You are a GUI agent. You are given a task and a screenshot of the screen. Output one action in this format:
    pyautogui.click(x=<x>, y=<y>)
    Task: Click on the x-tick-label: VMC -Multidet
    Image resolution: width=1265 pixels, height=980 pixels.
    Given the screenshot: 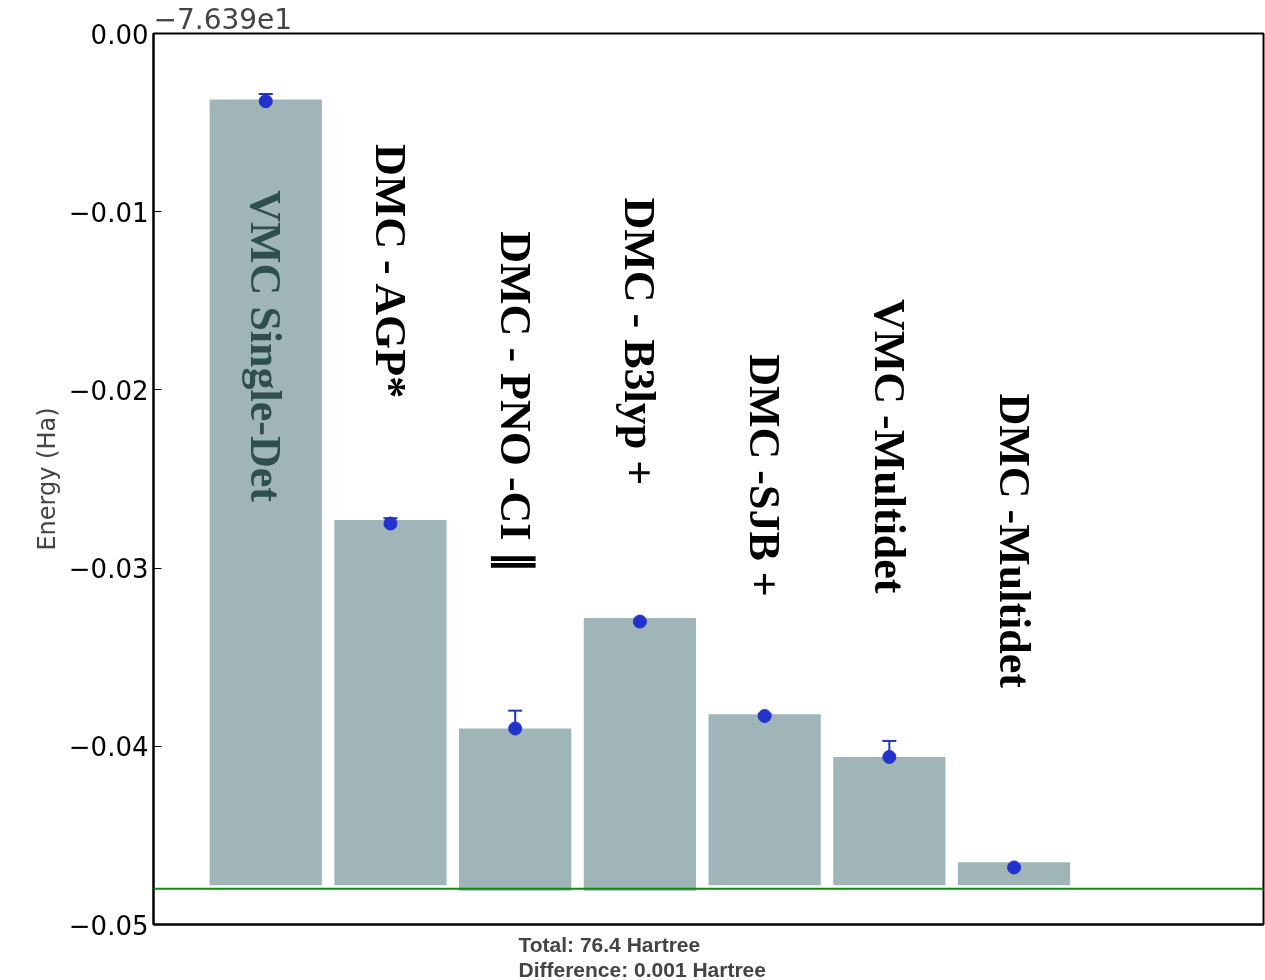 What is the action you would take?
    pyautogui.click(x=889, y=446)
    